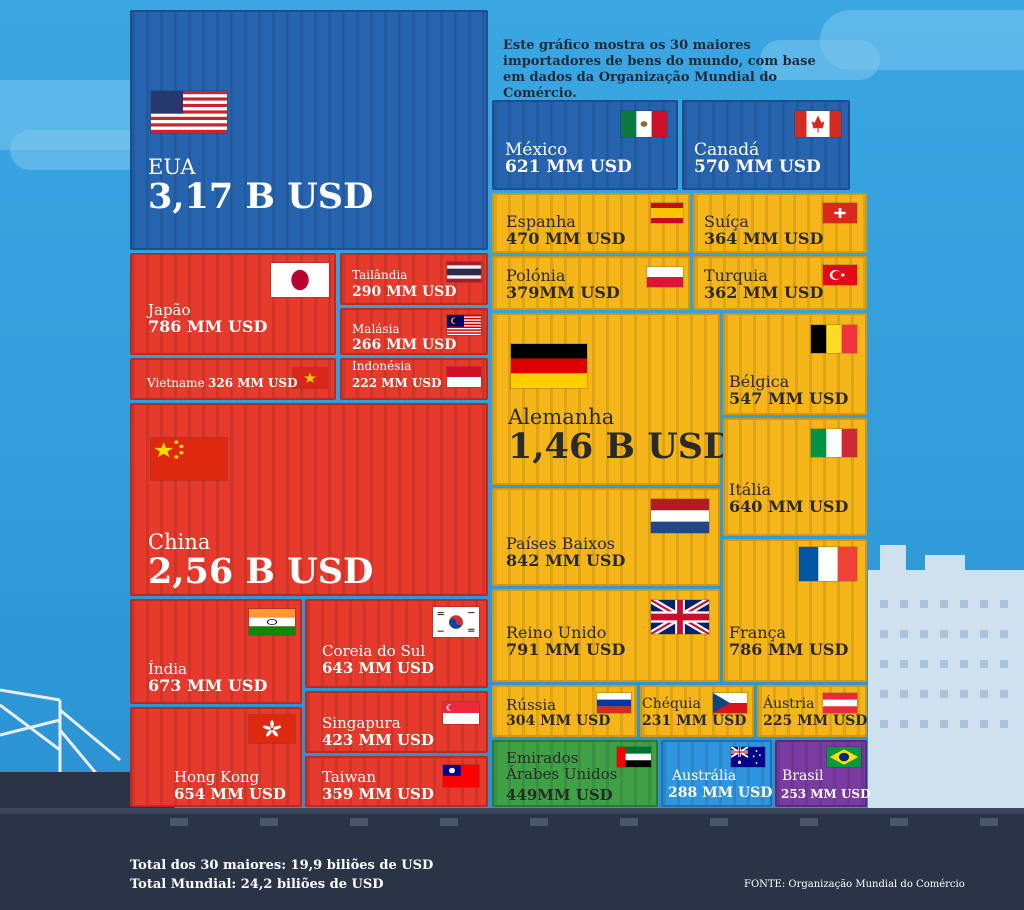 The height and width of the screenshot is (910, 1024). Describe the element at coordinates (780, 223) in the screenshot. I see `container-suica` at that location.